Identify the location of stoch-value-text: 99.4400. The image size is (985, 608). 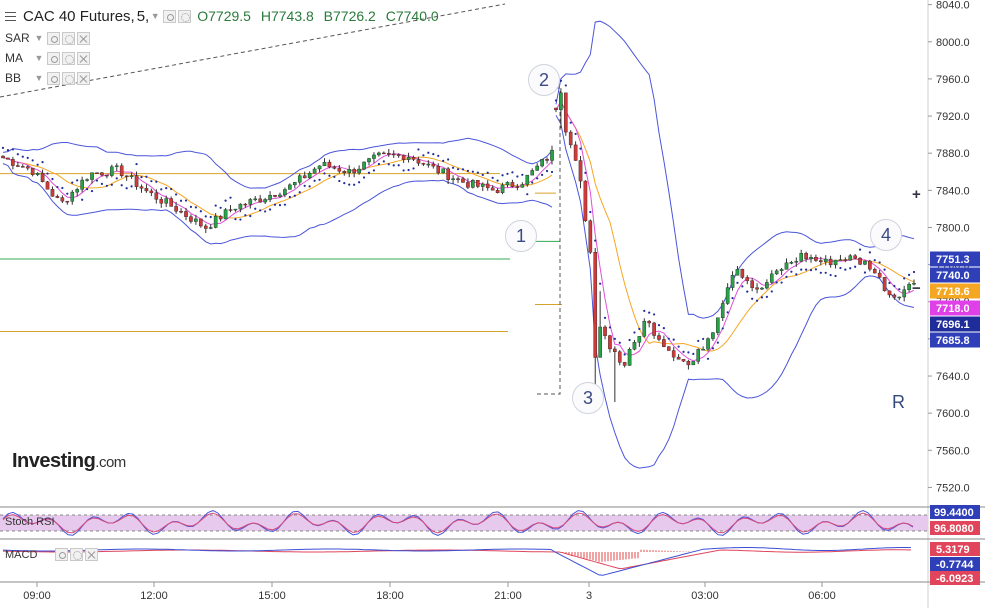
(954, 513).